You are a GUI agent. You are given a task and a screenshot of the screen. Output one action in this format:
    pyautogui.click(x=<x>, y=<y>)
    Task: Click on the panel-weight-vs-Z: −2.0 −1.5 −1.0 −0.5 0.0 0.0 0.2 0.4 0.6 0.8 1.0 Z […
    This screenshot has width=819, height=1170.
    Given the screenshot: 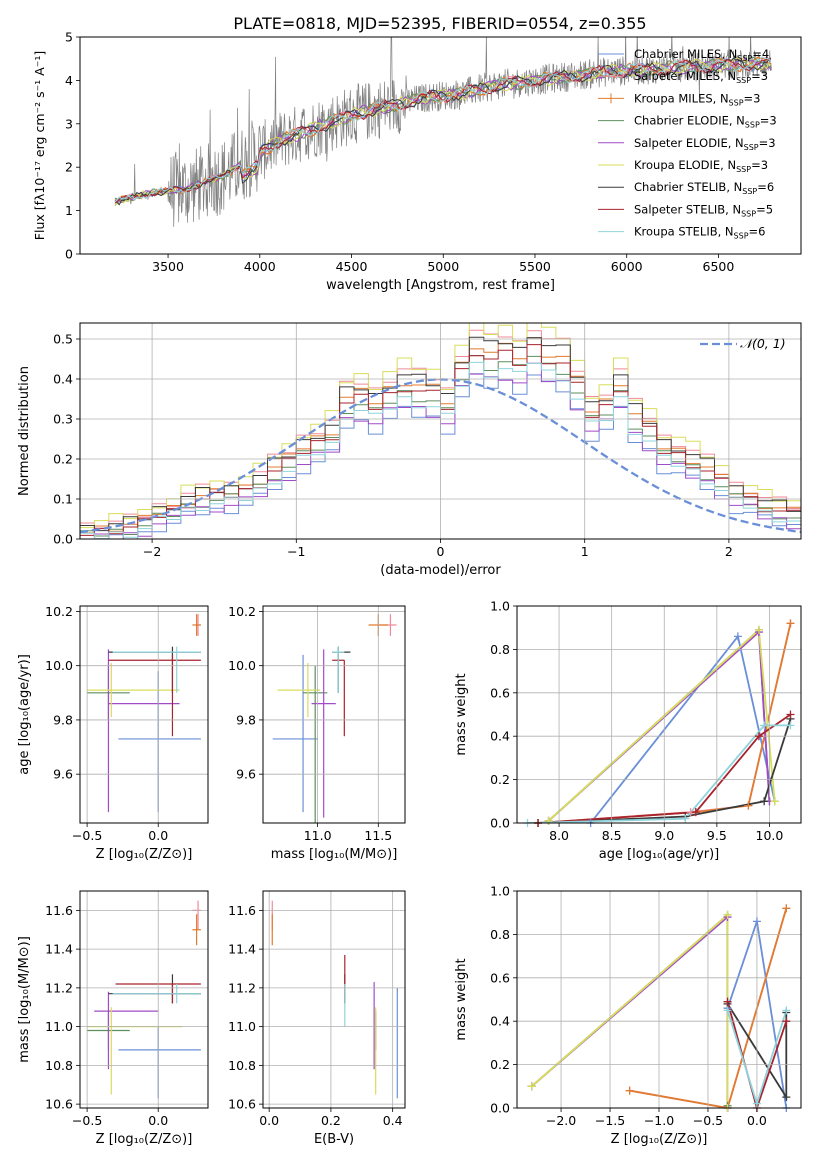 What is the action you would take?
    pyautogui.click(x=628, y=1015)
    